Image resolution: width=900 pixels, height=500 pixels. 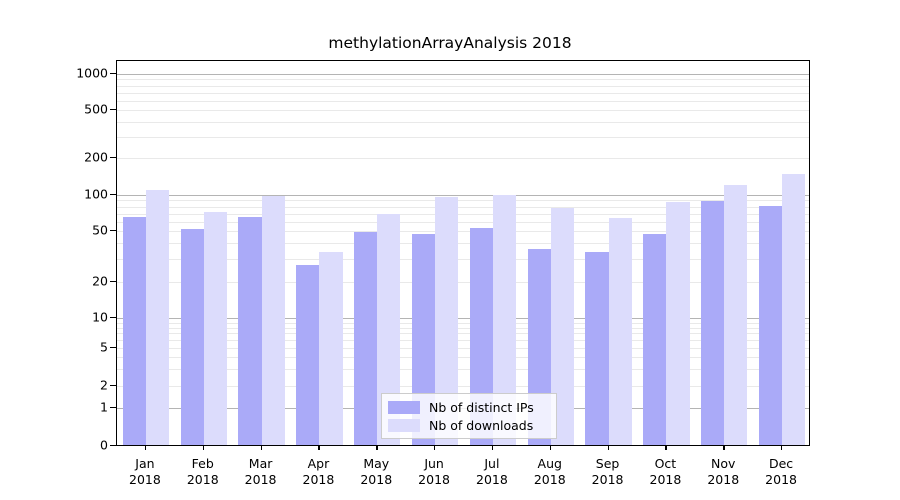 I want to click on x-tick-month: Dec, so click(x=781, y=463).